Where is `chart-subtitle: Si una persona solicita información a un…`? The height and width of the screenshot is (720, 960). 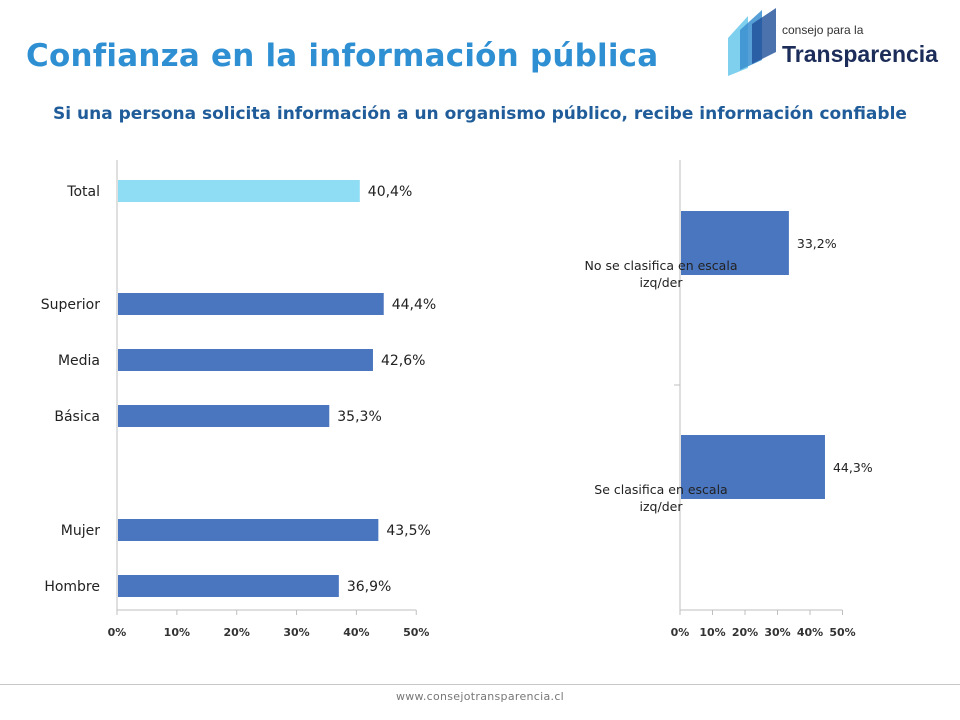
chart-subtitle: Si una persona solicita información a un… is located at coordinates (480, 114).